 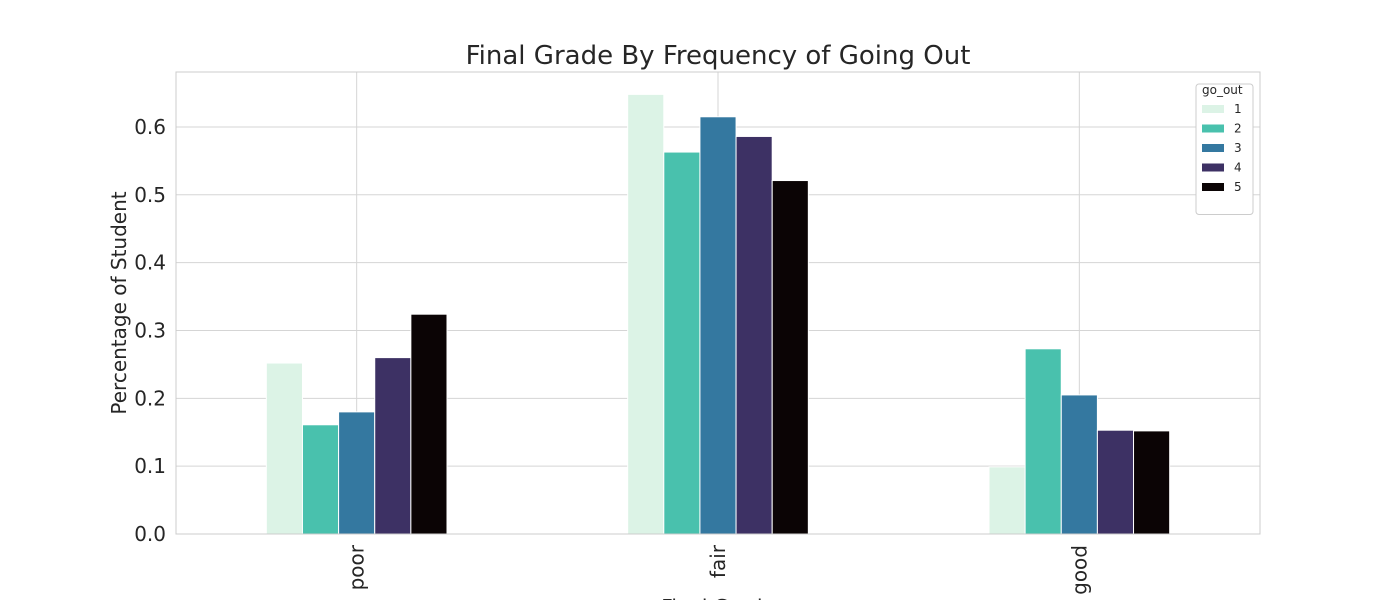 What do you see at coordinates (1222, 90) in the screenshot?
I see `legend-title: go_out` at bounding box center [1222, 90].